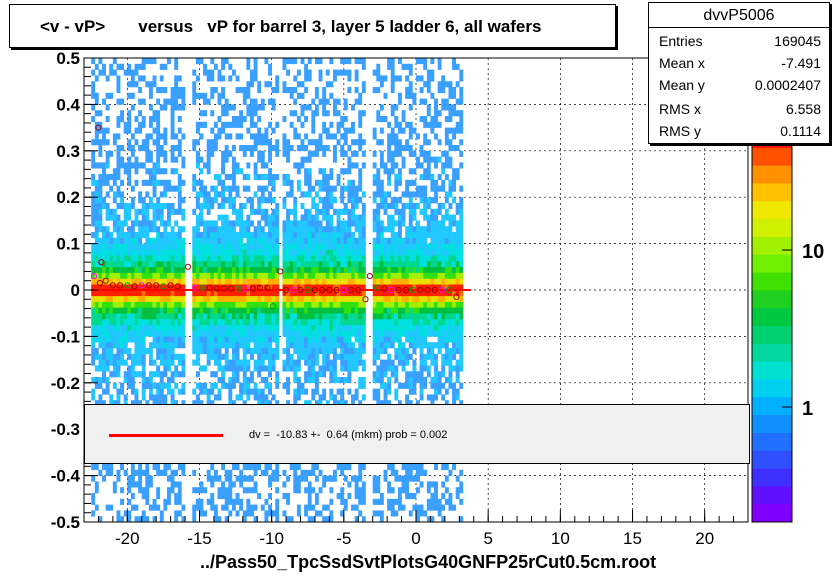  I want to click on fit-legend: dv = -10.83 +- 0.64 (mkm) prob = 0.002, so click(417, 434).